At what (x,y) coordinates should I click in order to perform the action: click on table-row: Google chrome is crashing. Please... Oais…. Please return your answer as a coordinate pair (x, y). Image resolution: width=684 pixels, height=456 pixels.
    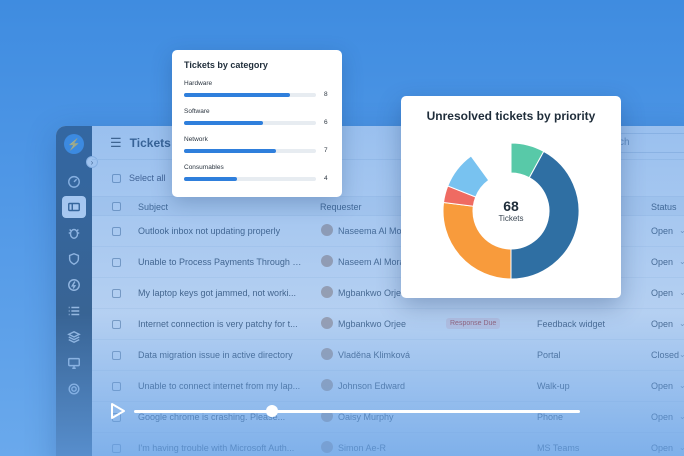
    Looking at the image, I should click on (388, 417).